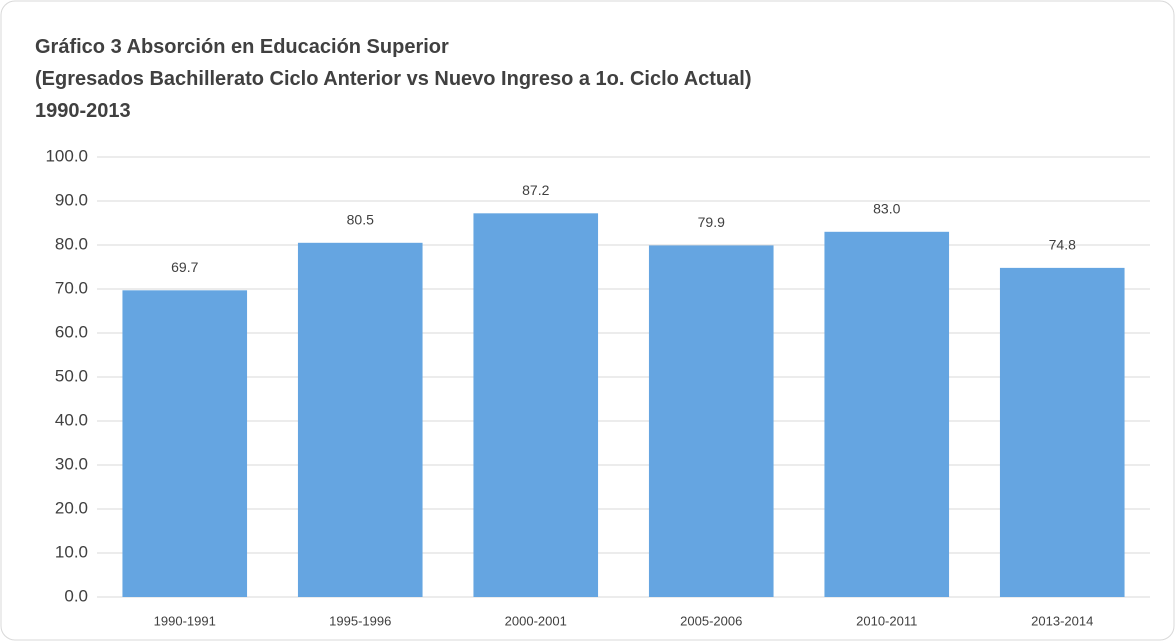 This screenshot has width=1176, height=642. Describe the element at coordinates (535, 190) in the screenshot. I see `data-label: 87.2` at that location.